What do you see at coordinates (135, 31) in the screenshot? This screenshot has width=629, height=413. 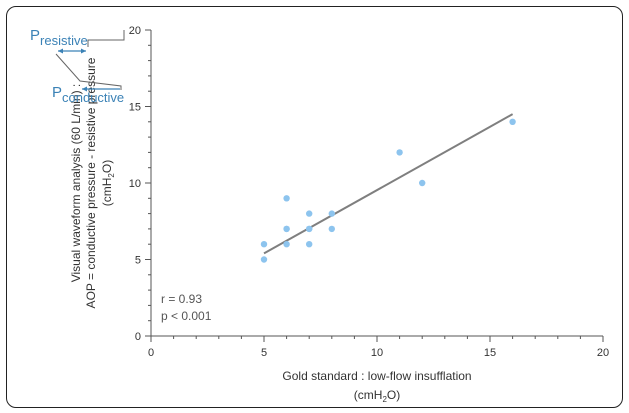 I see `y-tick-label: 20` at bounding box center [135, 31].